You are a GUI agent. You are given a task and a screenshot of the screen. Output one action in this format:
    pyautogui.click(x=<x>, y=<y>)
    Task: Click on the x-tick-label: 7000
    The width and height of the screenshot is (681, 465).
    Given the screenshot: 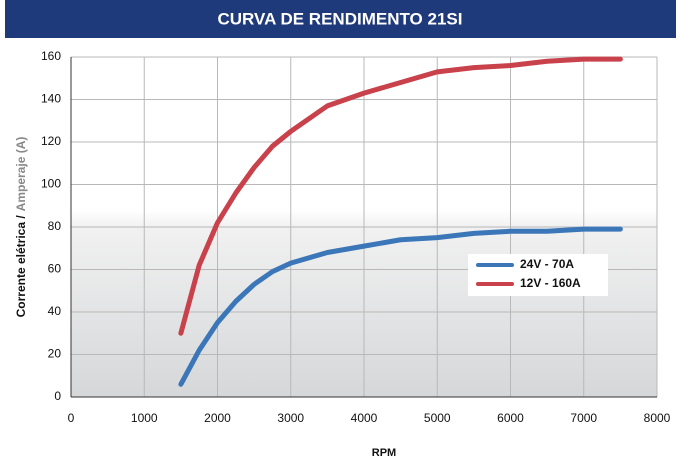 What is the action you would take?
    pyautogui.click(x=583, y=418)
    